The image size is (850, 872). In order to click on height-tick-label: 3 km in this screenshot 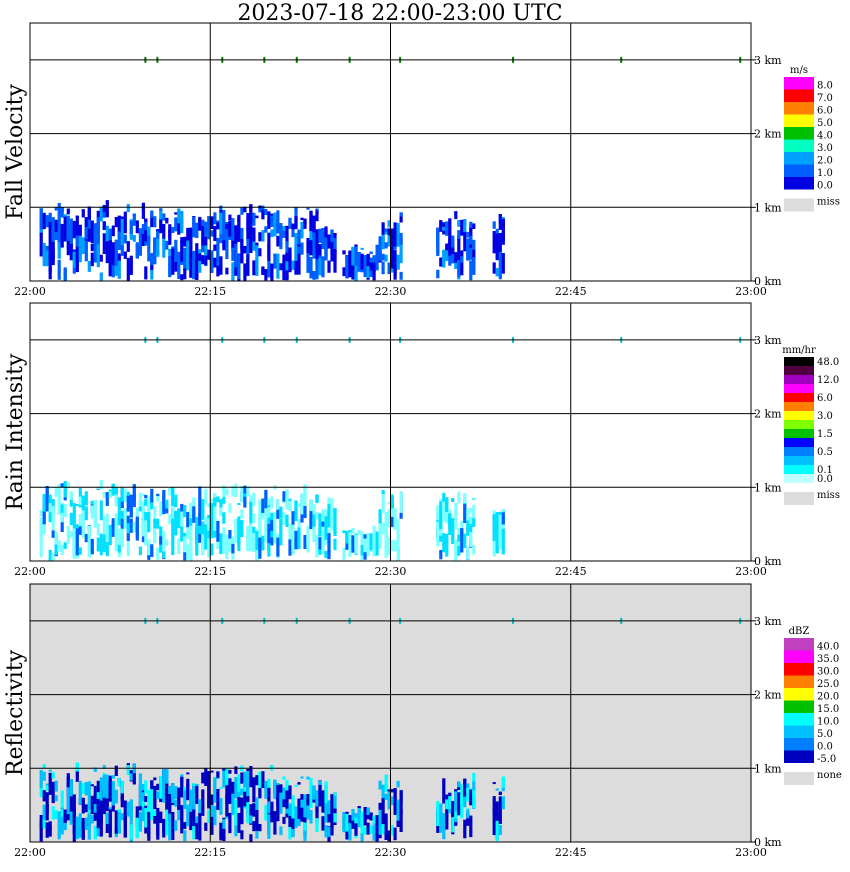, I will do `click(768, 621)`.